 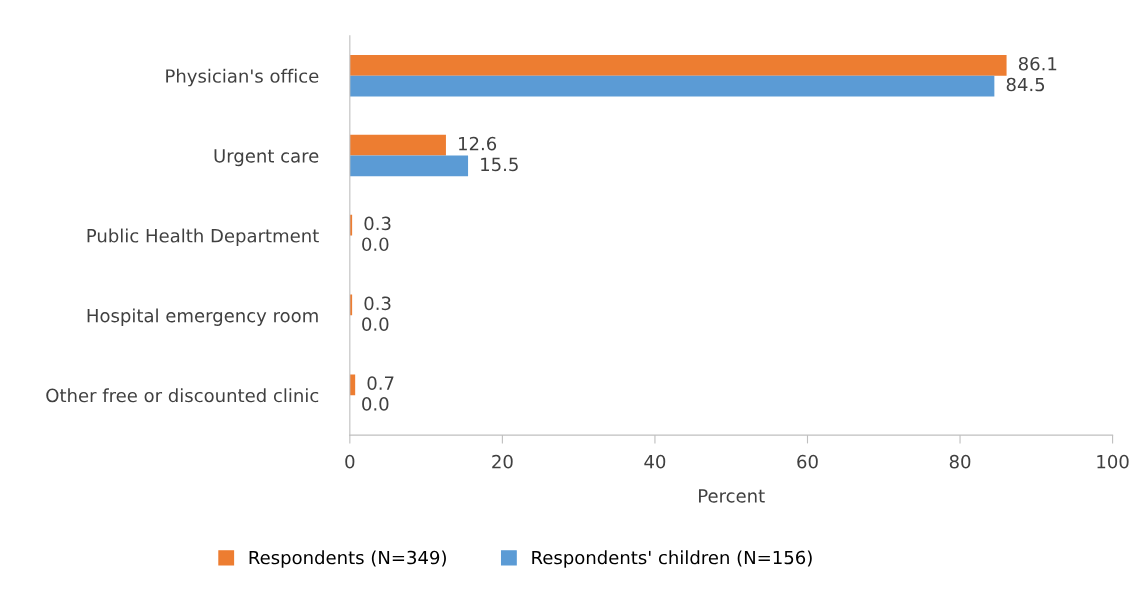 I want to click on x-tick-label: 80, so click(x=960, y=461).